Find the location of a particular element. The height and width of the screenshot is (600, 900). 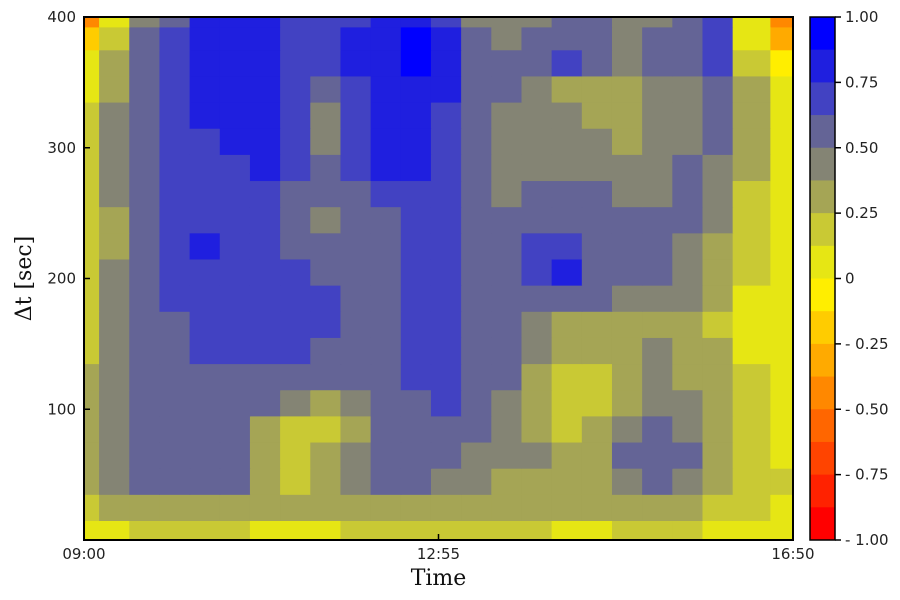

y-tick-label: 100 is located at coordinates (61, 409).